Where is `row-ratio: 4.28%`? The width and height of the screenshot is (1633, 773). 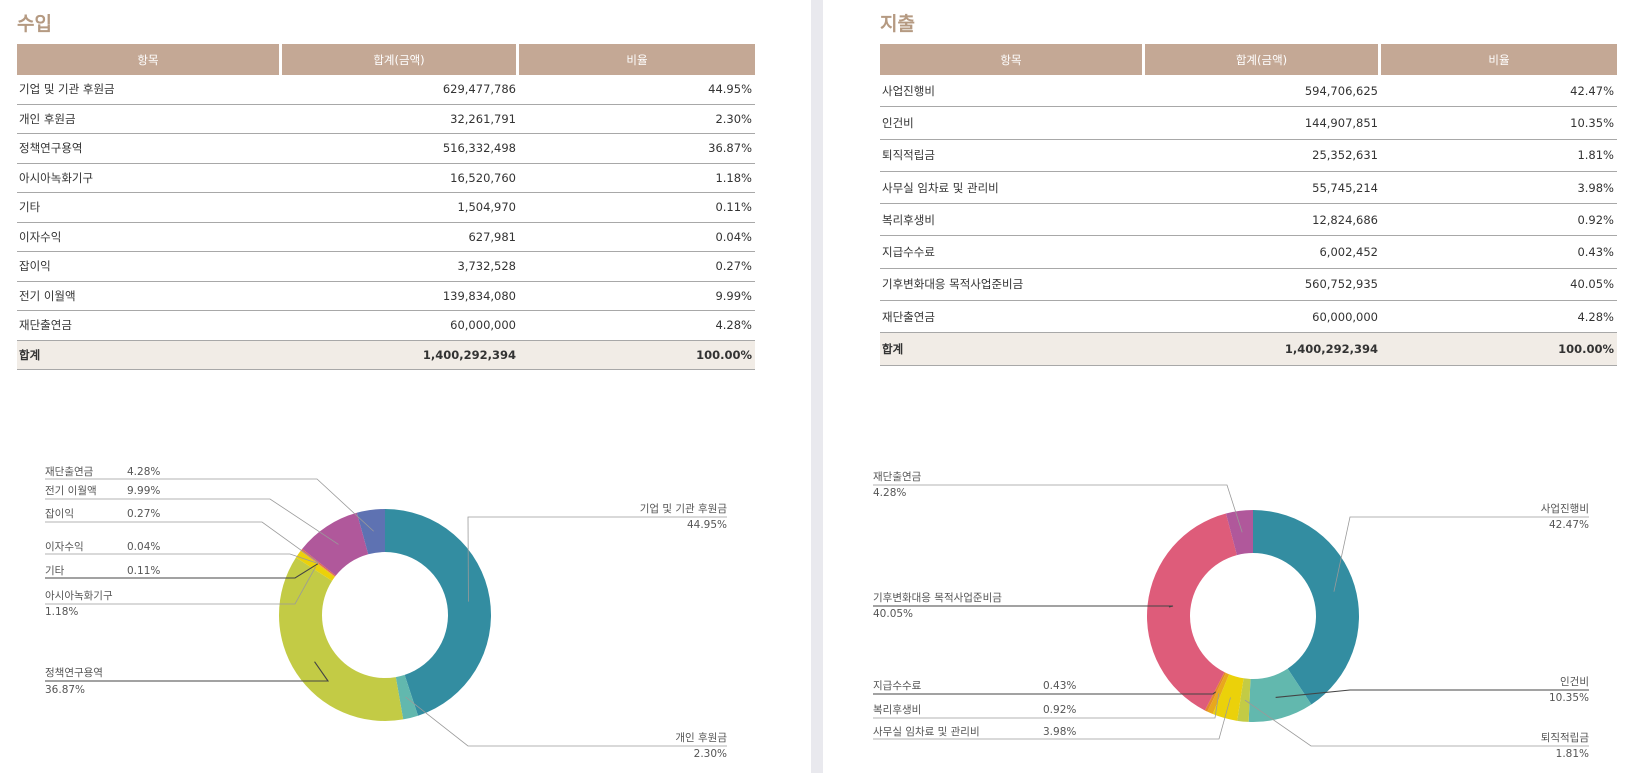 row-ratio: 4.28% is located at coordinates (637, 326).